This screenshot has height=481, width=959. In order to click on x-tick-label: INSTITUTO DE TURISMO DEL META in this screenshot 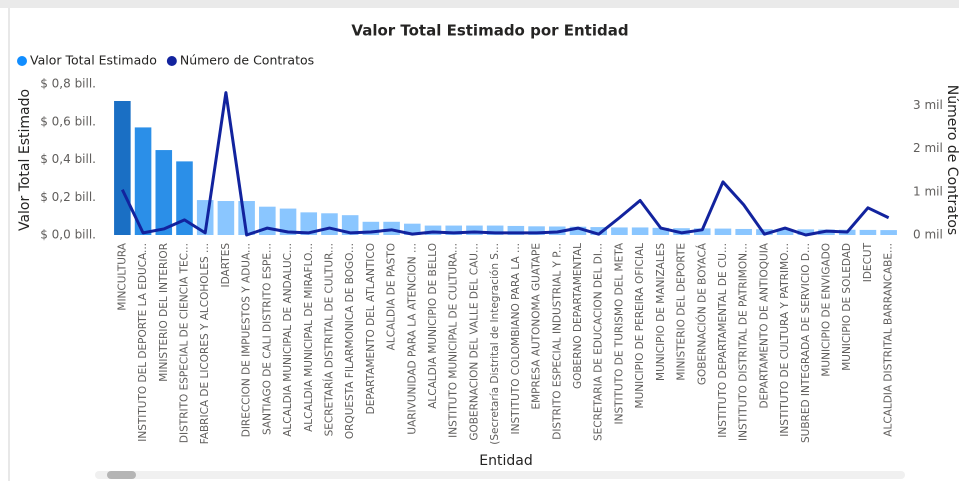, I will do `click(619, 333)`.